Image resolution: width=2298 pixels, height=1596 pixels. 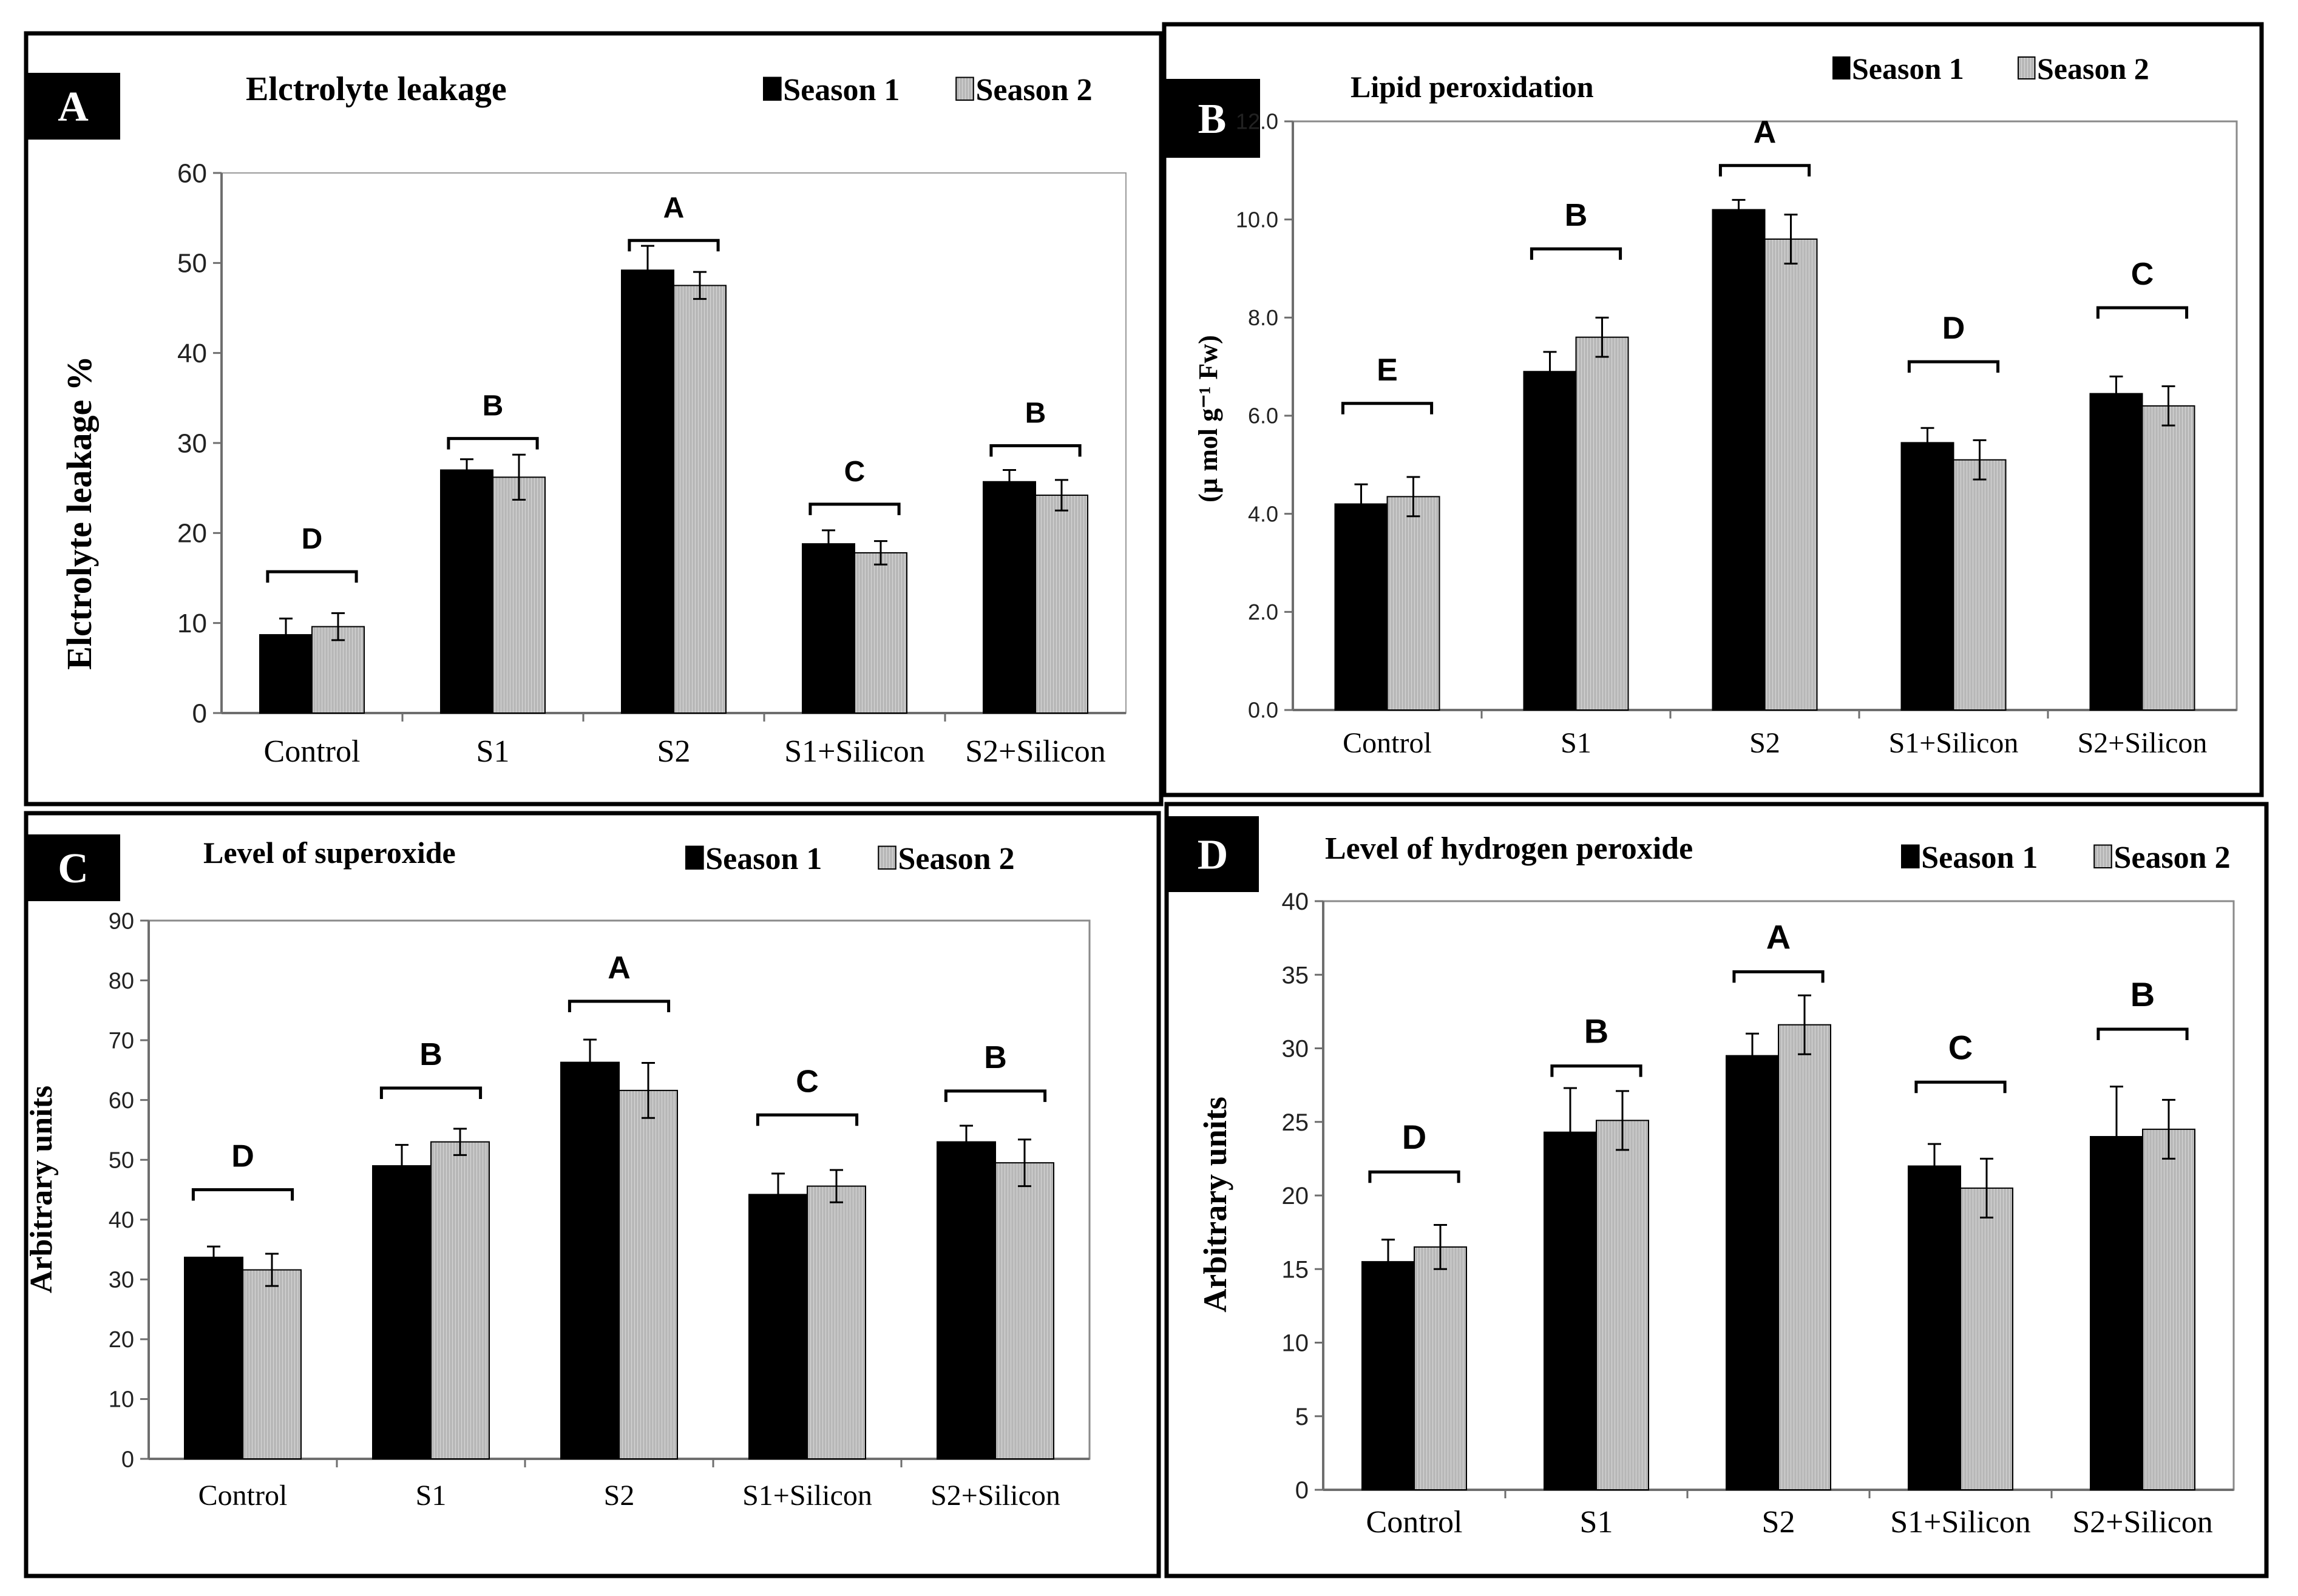 What do you see at coordinates (1302, 1417) in the screenshot?
I see `y-tick-label: 5` at bounding box center [1302, 1417].